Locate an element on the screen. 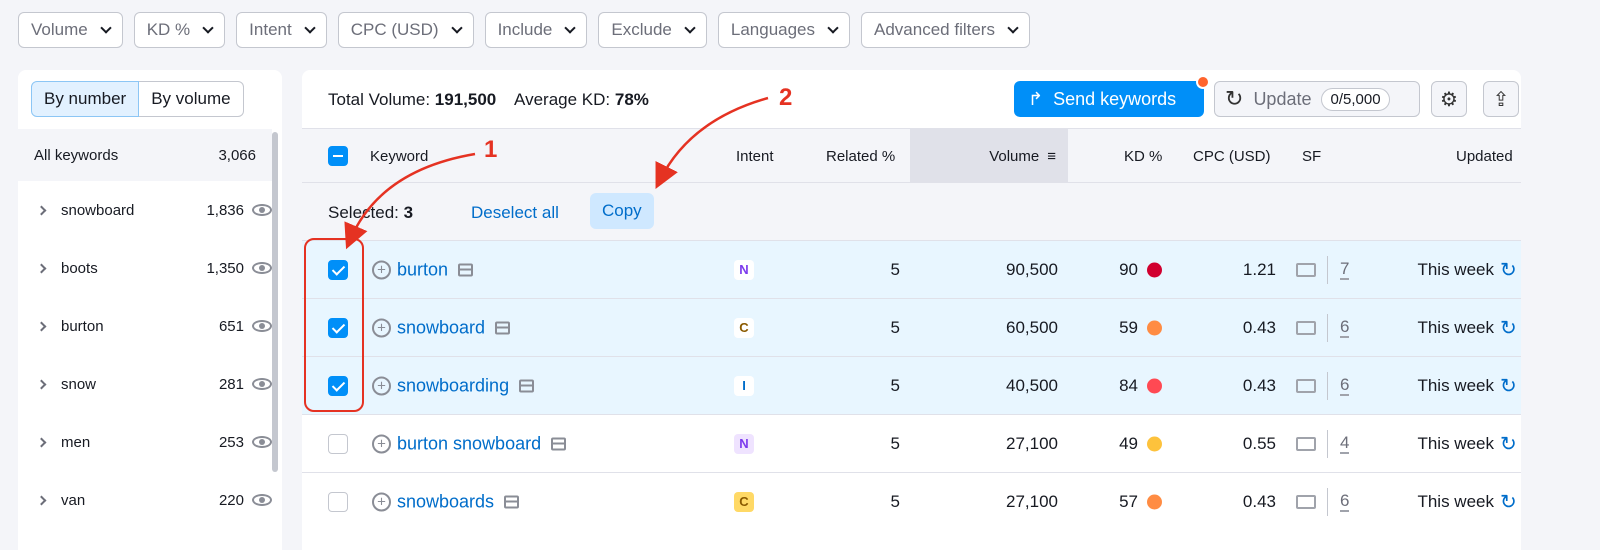 Image resolution: width=1600 pixels, height=550 pixels. filter-include: Include is located at coordinates (536, 30).